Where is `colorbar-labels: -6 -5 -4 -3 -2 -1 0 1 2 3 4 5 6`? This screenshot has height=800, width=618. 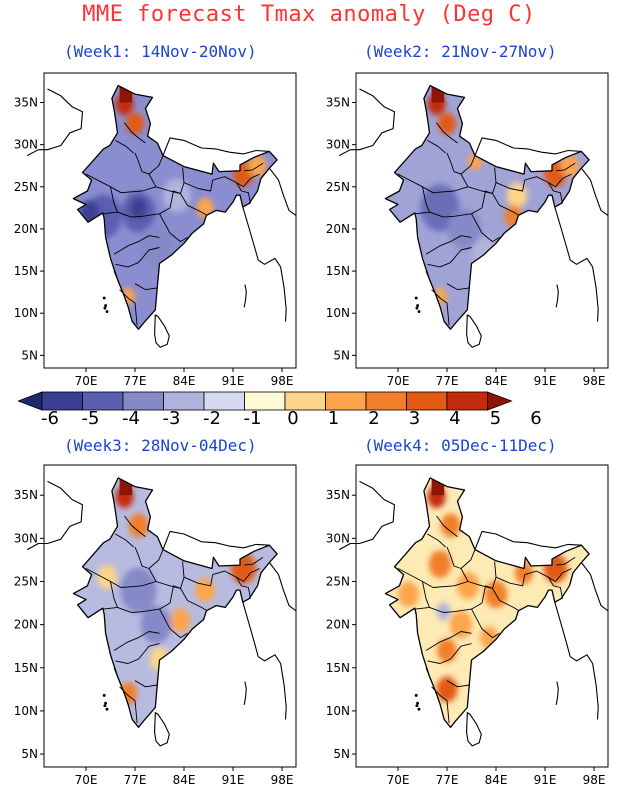 colorbar-labels: -6 -5 -4 -3 -2 -1 0 1 2 3 4 5 6 is located at coordinates (309, 419).